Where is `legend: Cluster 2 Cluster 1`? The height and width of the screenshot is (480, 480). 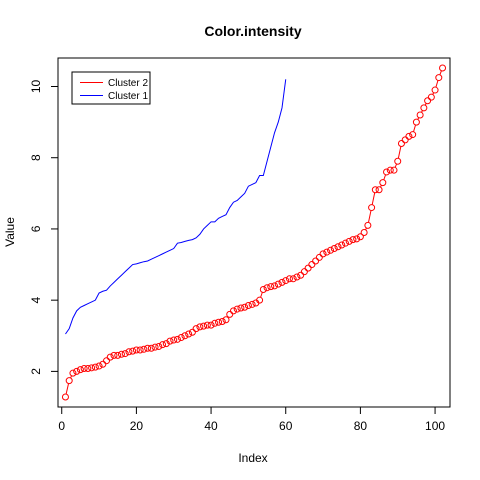
legend: Cluster 2 Cluster 1 is located at coordinates (111, 88).